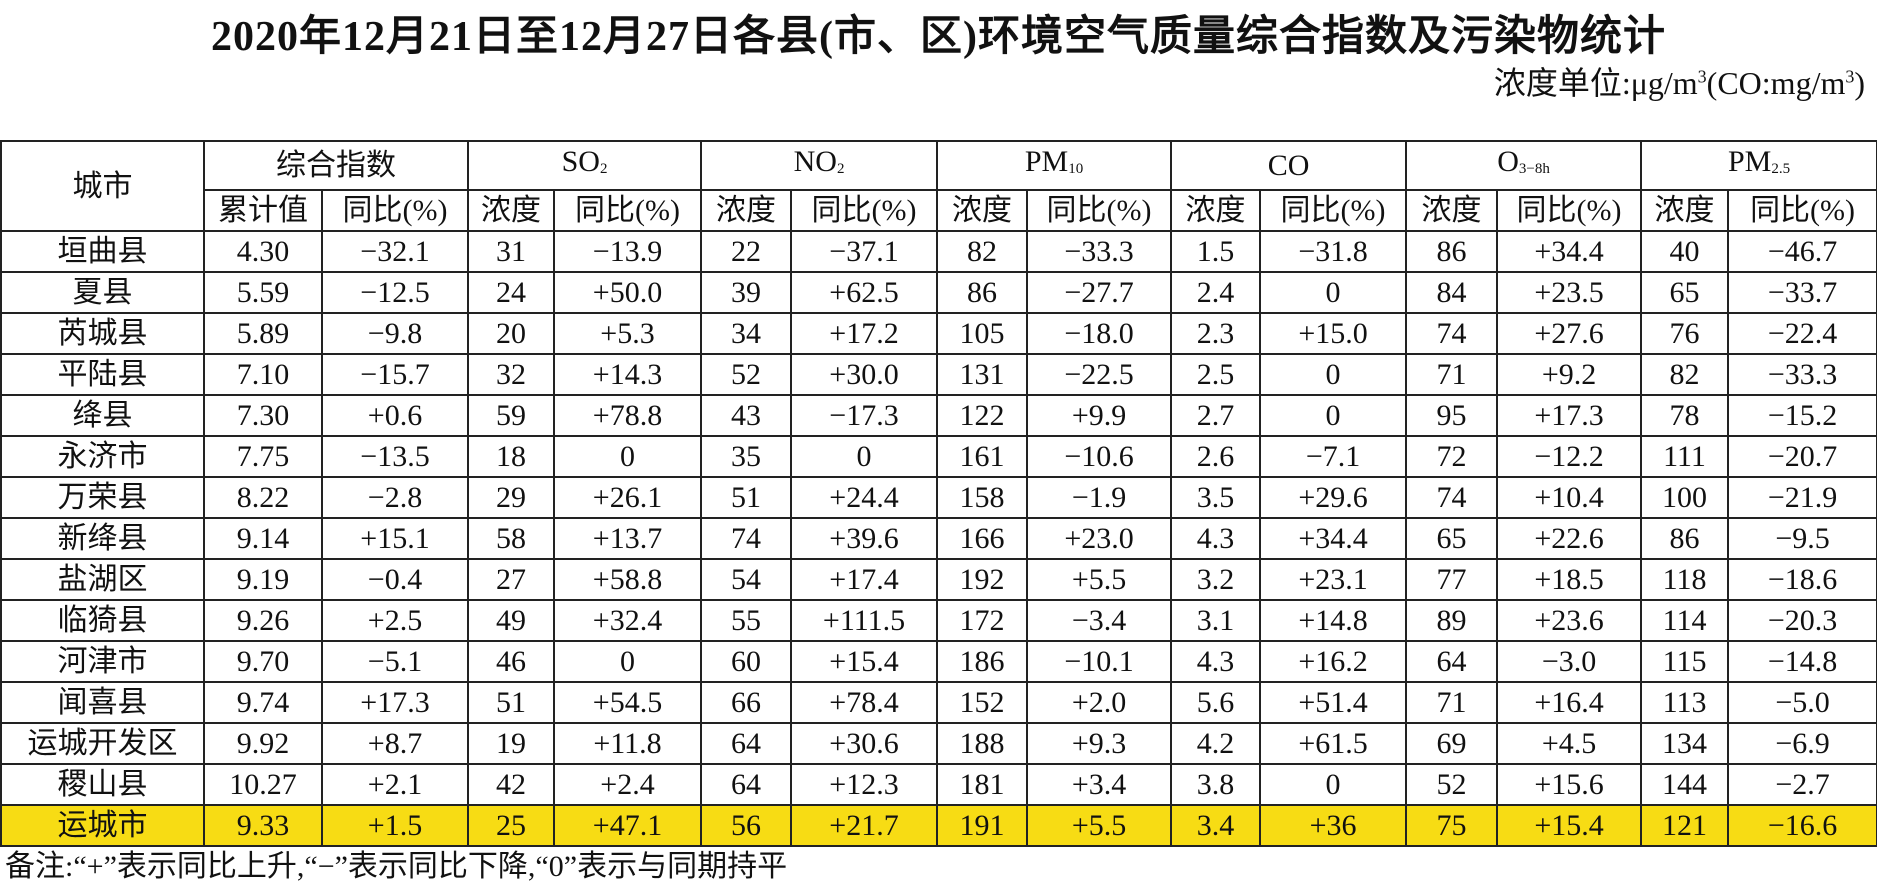 This screenshot has height=889, width=1877. Describe the element at coordinates (395, 456) in the screenshot. I see `value-cell: −13.5` at that location.